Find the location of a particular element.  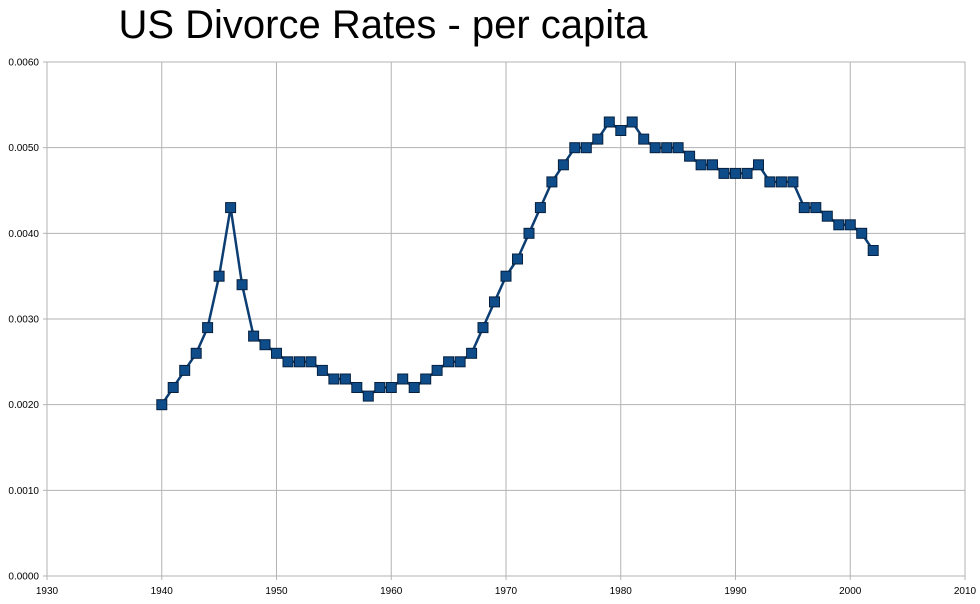

x-tick-label: 1960 is located at coordinates (391, 591).